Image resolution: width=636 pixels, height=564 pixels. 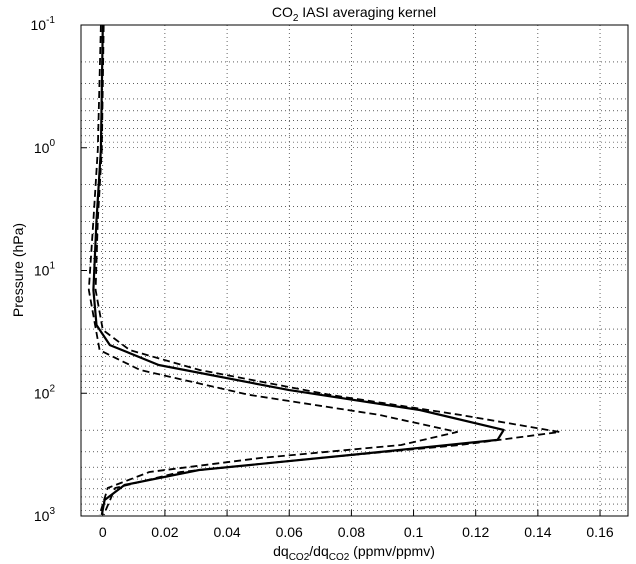 What do you see at coordinates (226, 532) in the screenshot?
I see `x-tick-label: 0.04` at bounding box center [226, 532].